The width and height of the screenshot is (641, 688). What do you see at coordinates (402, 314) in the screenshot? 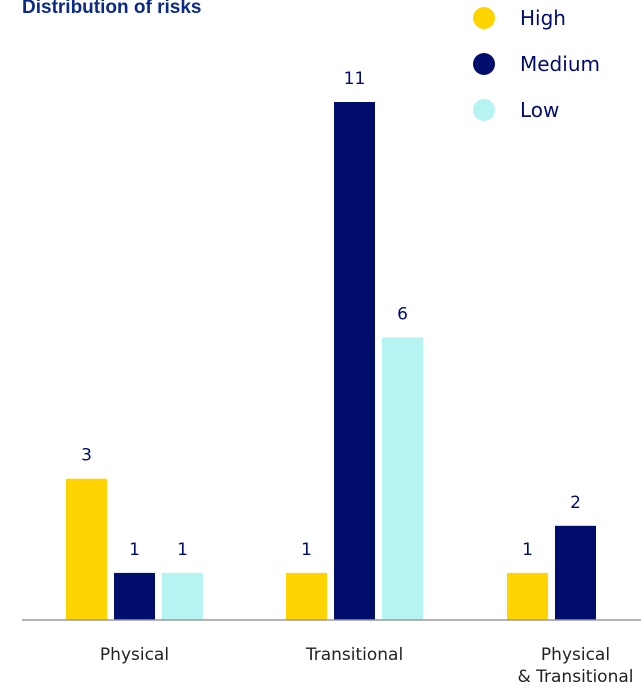
I see `value-label-1-low: 6` at bounding box center [402, 314].